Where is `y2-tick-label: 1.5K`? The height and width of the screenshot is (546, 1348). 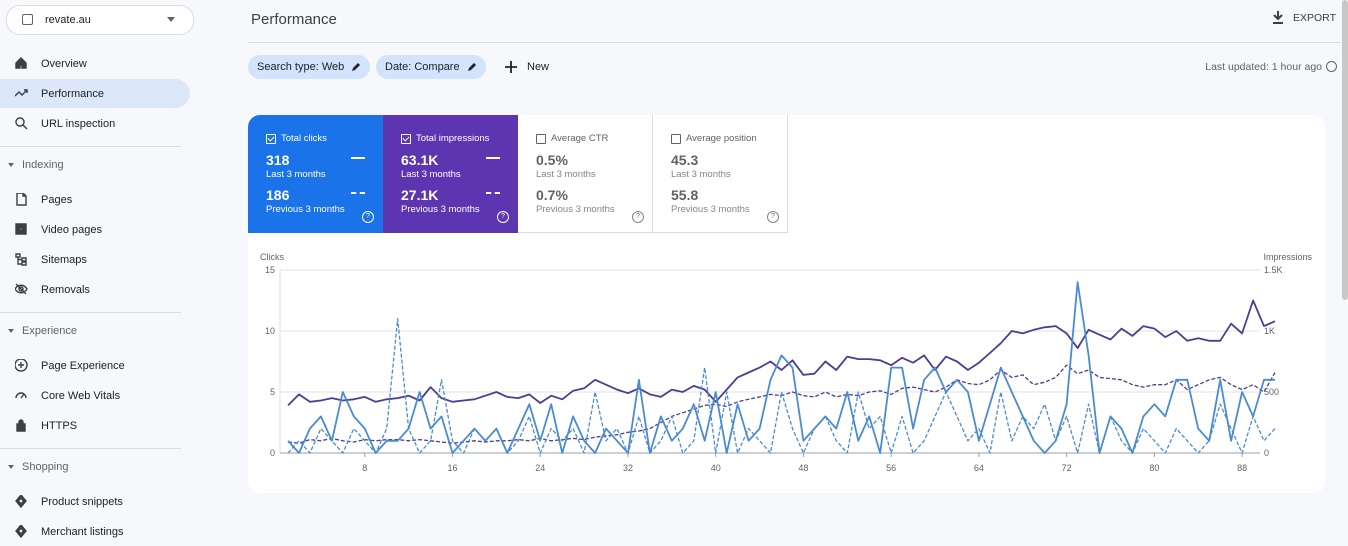 y2-tick-label: 1.5K is located at coordinates (1273, 270).